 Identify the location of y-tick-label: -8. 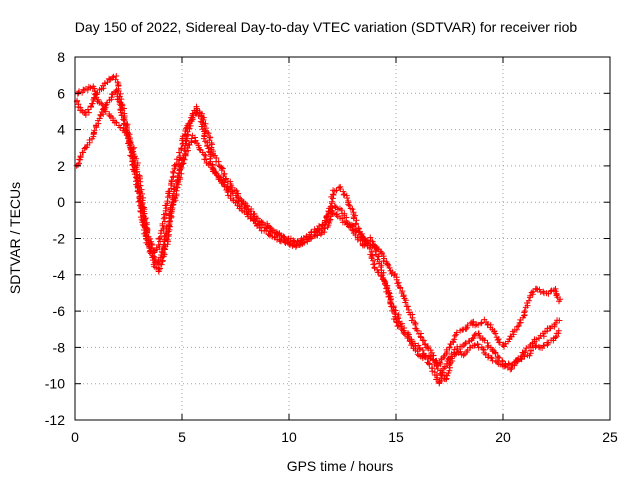
(59, 347).